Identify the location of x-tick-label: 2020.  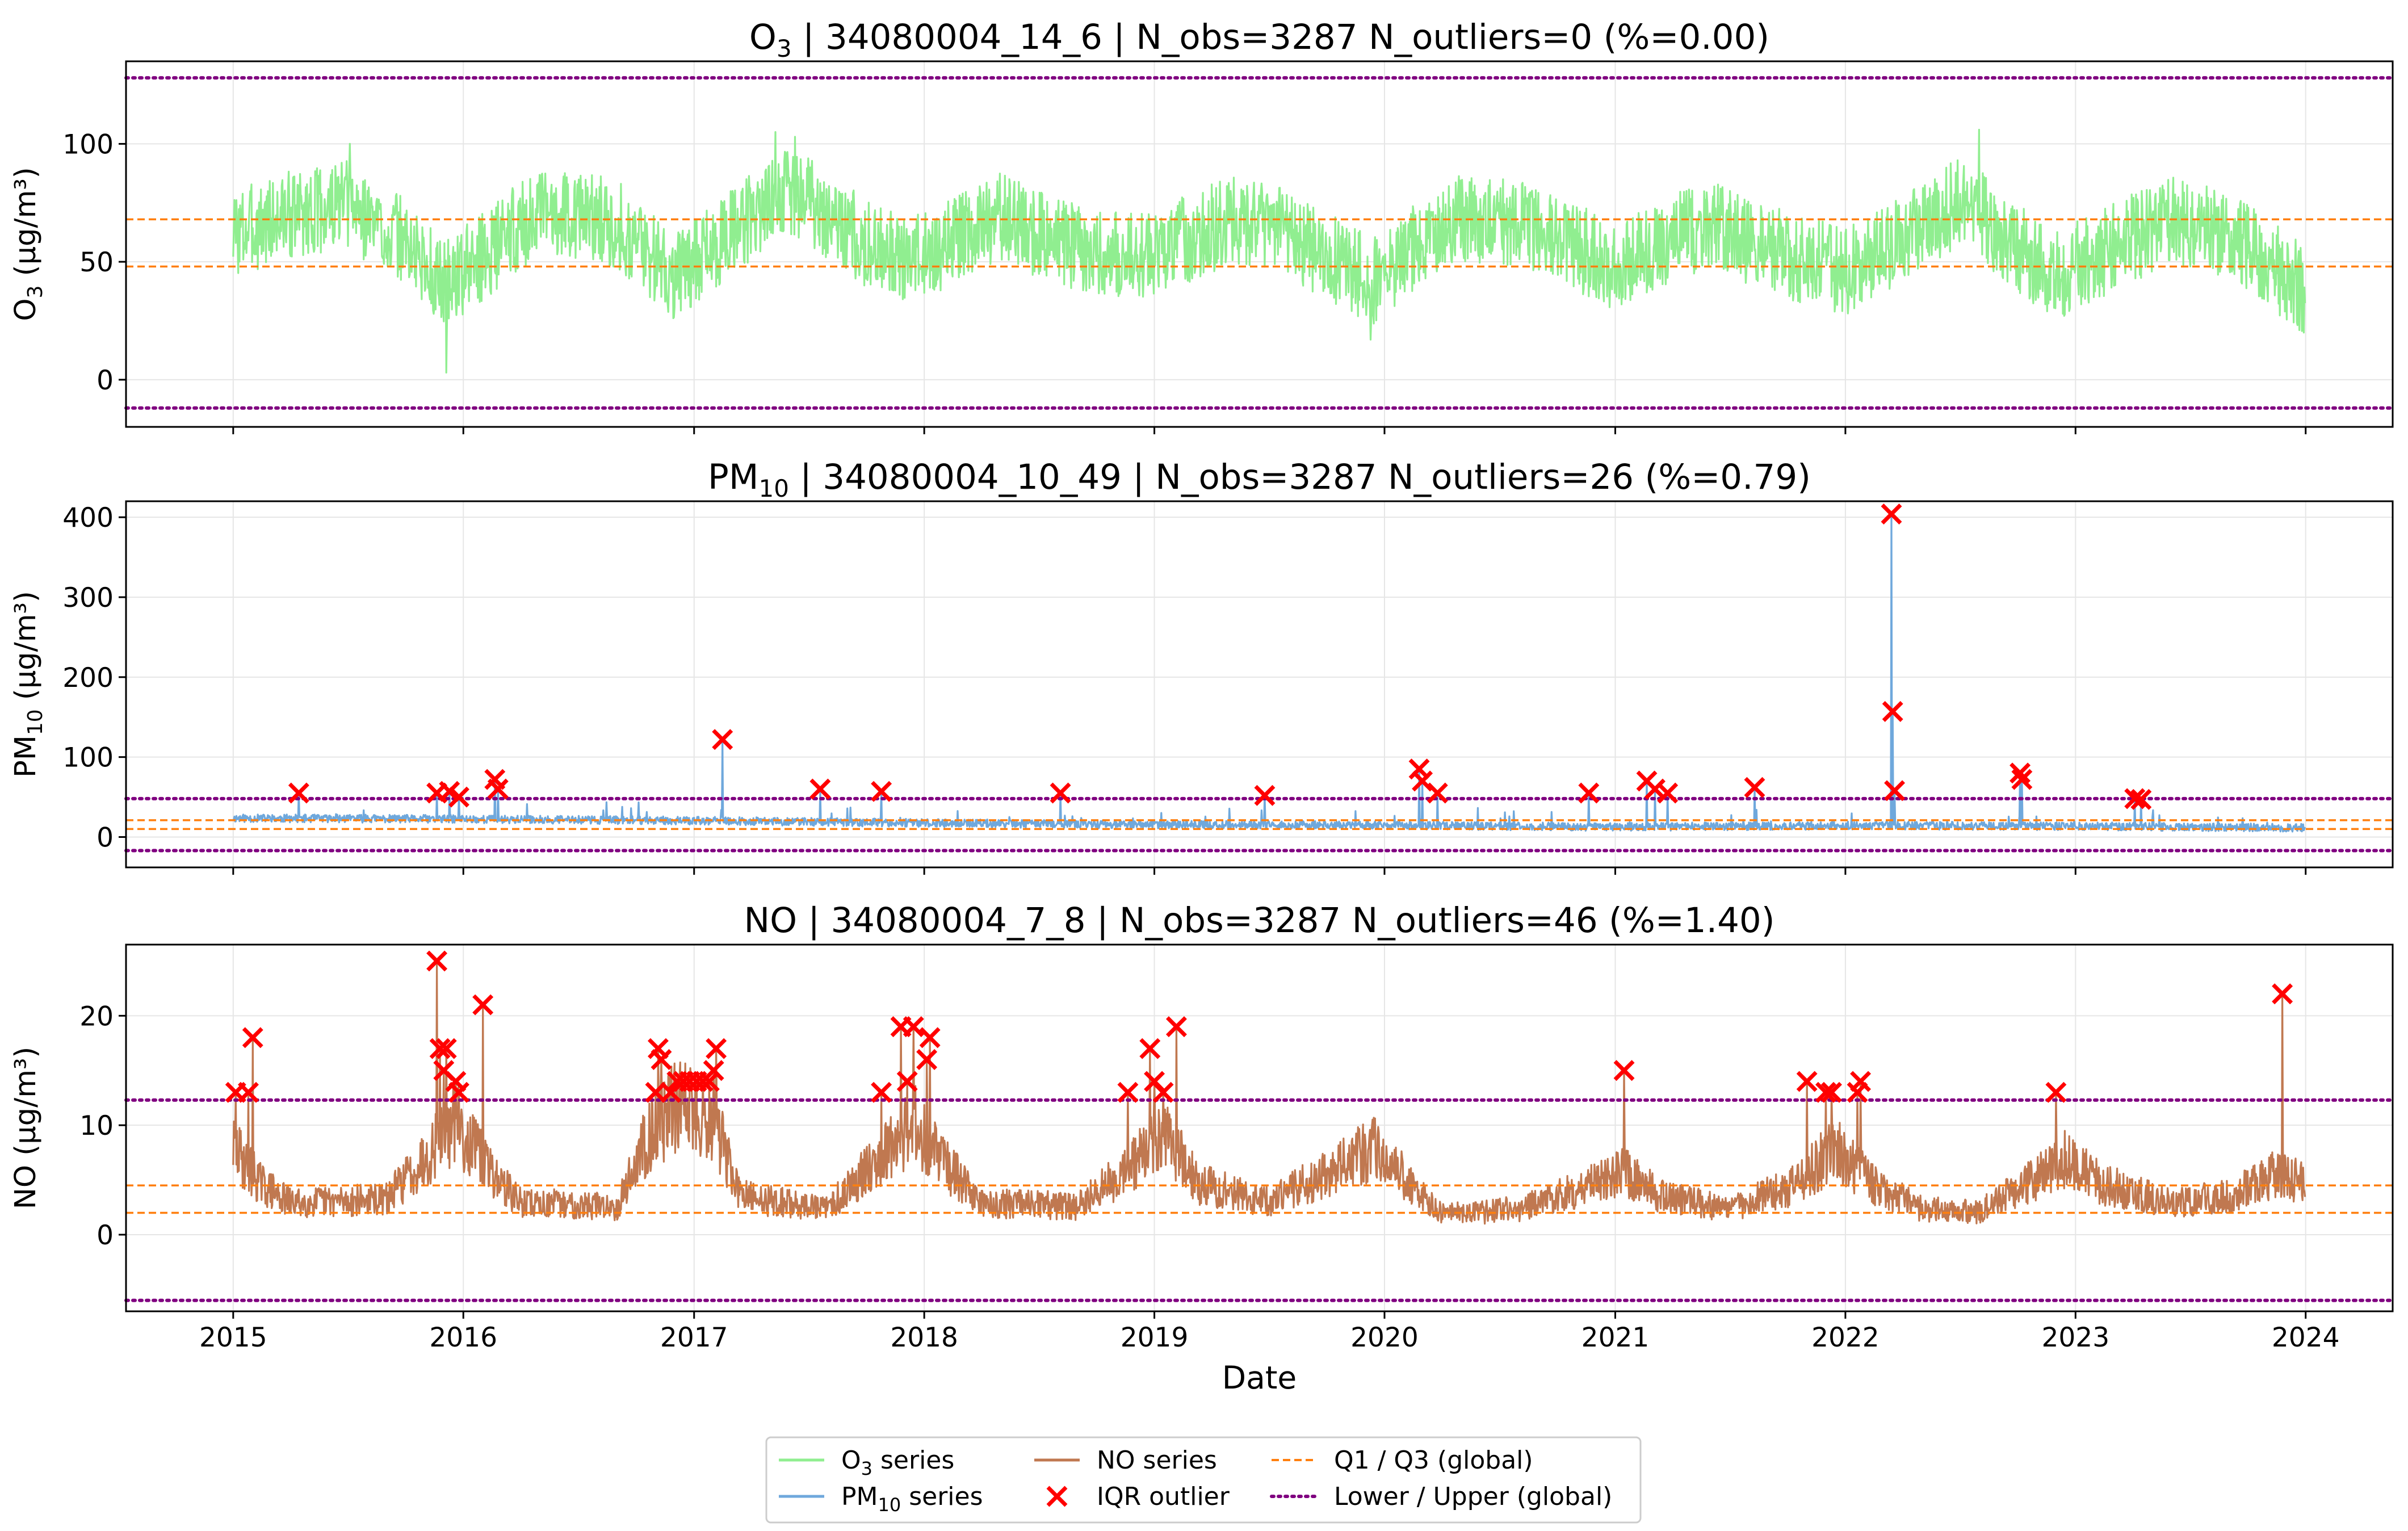
(1384, 1337).